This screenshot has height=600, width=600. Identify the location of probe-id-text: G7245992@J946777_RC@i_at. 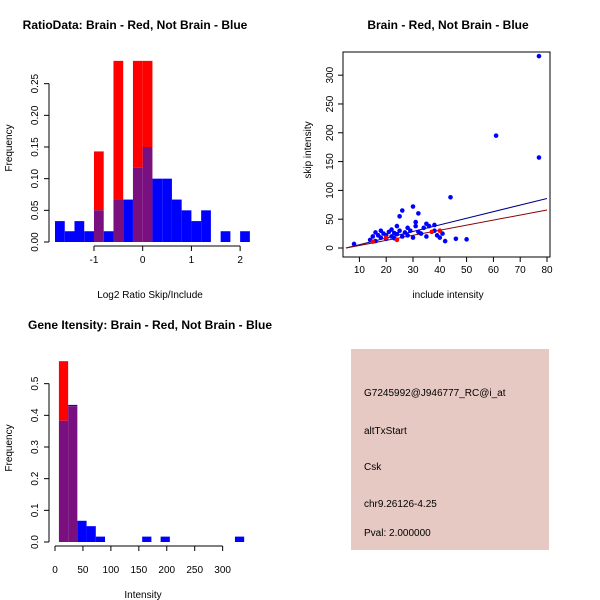
(435, 393).